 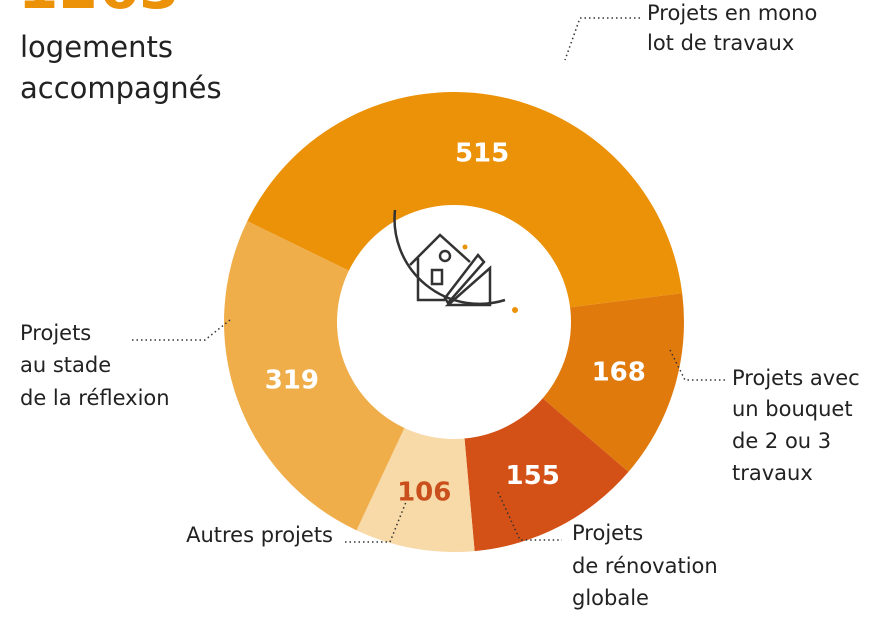 What do you see at coordinates (98, 11) in the screenshot?
I see `chart-title: 1263` at bounding box center [98, 11].